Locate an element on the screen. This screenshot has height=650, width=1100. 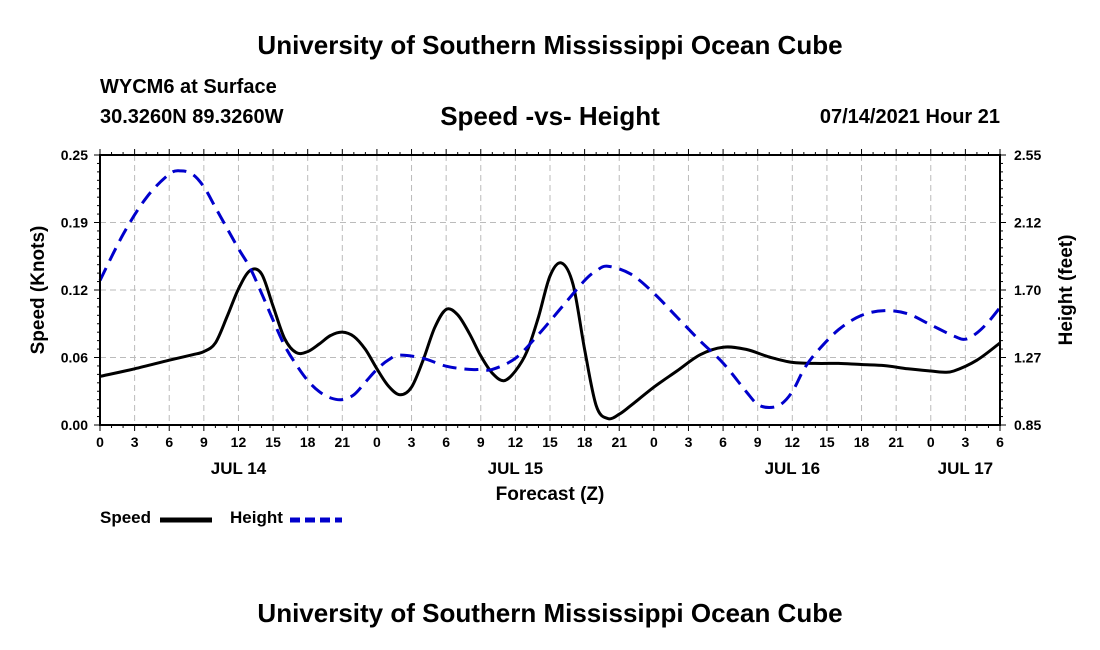
day-label: JUL 17 is located at coordinates (965, 468).